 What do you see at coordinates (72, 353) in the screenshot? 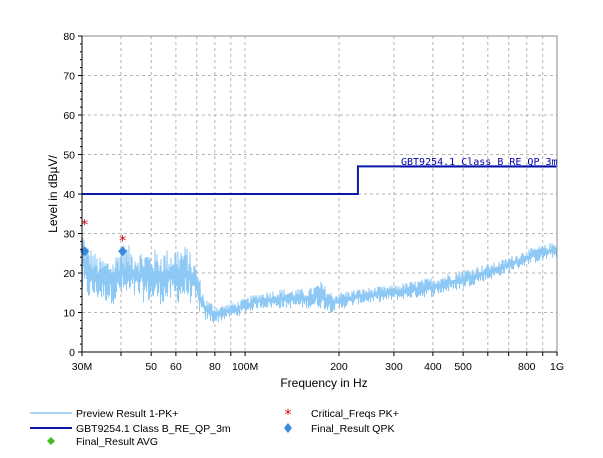
I see `y-tick-label: 0` at bounding box center [72, 353].